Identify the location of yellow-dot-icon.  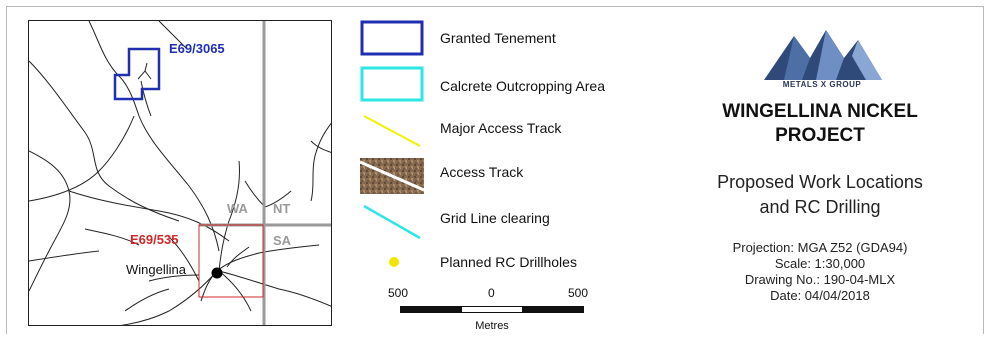
(394, 262).